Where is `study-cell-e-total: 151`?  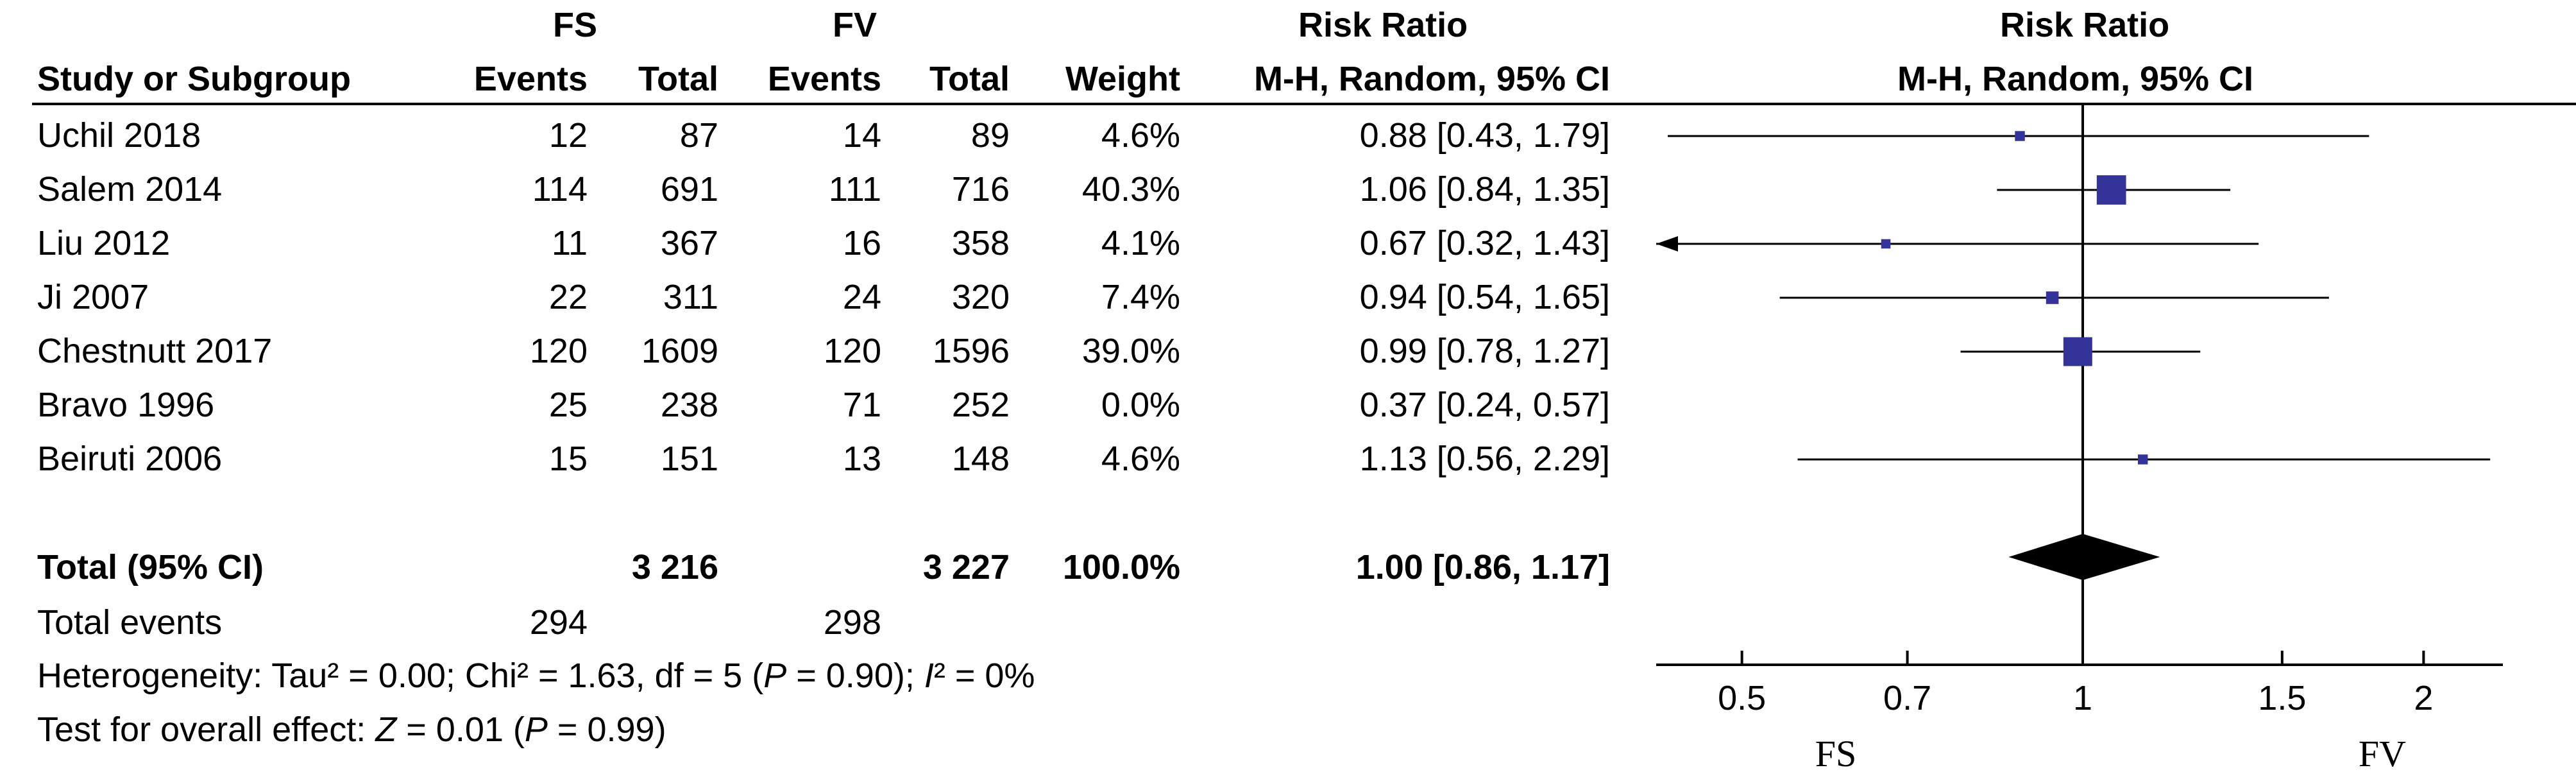 study-cell-e-total: 151 is located at coordinates (689, 459).